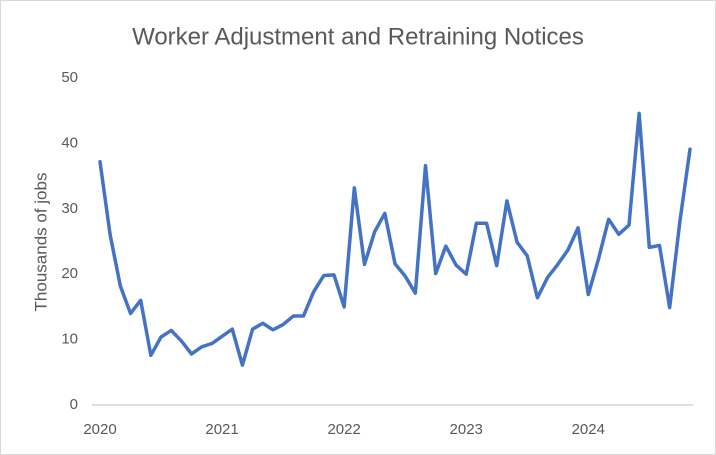  What do you see at coordinates (69, 208) in the screenshot?
I see `y-tick-label: 30` at bounding box center [69, 208].